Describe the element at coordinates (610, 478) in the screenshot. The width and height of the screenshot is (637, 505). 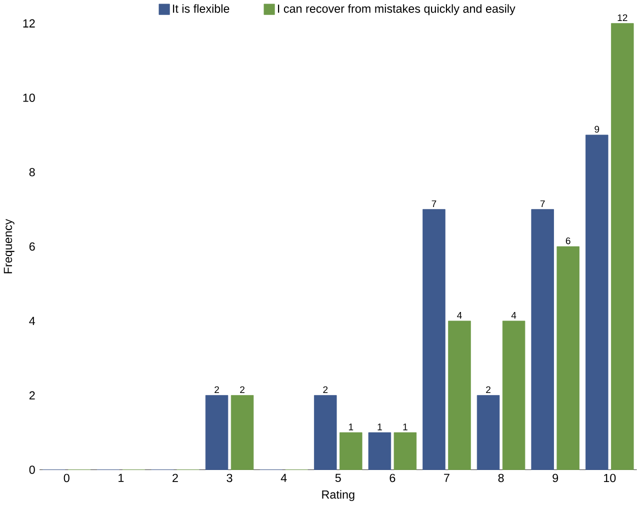
I see `x-tick-label: 10` at that location.